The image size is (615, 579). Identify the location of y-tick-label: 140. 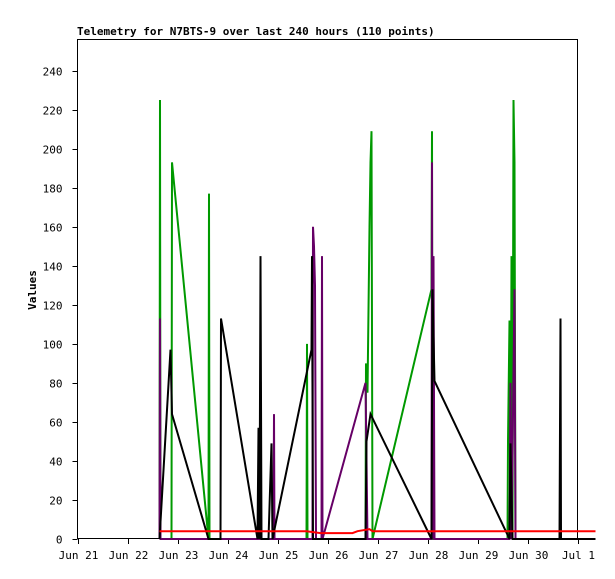
(53, 267).